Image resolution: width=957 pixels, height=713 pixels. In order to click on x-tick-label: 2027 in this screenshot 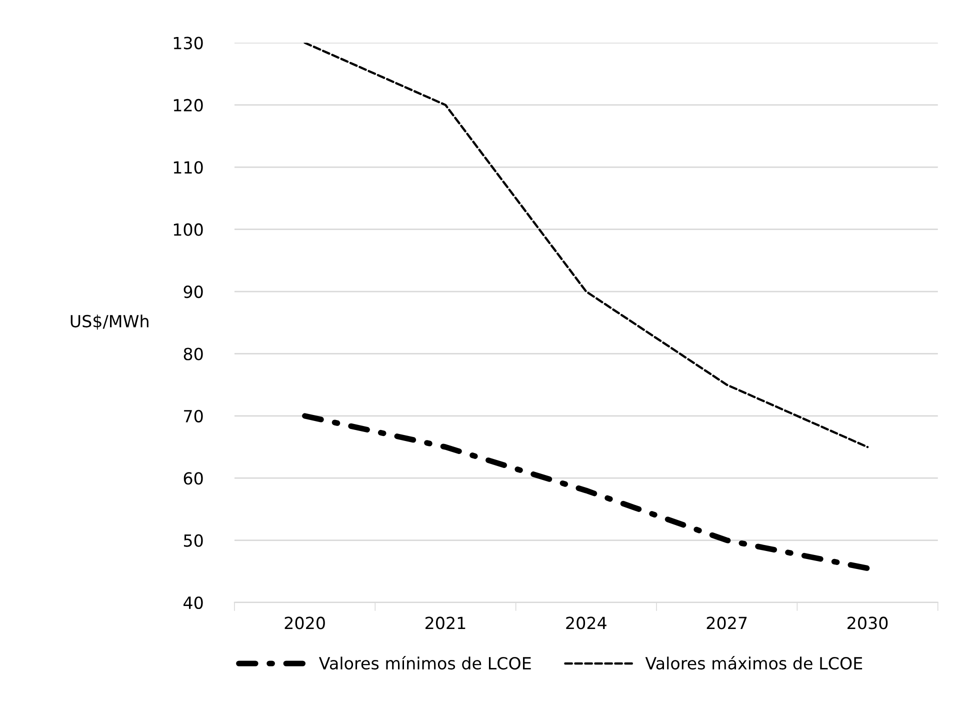, I will do `click(726, 623)`.